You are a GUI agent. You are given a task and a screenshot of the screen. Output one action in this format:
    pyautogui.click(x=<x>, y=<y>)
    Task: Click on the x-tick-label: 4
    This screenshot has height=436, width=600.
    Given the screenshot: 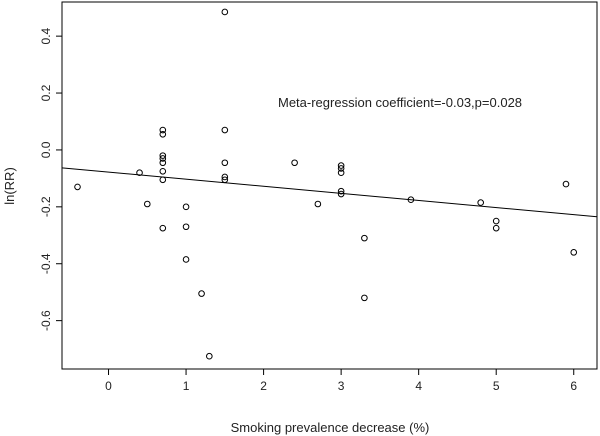 What is the action you would take?
    pyautogui.click(x=418, y=386)
    